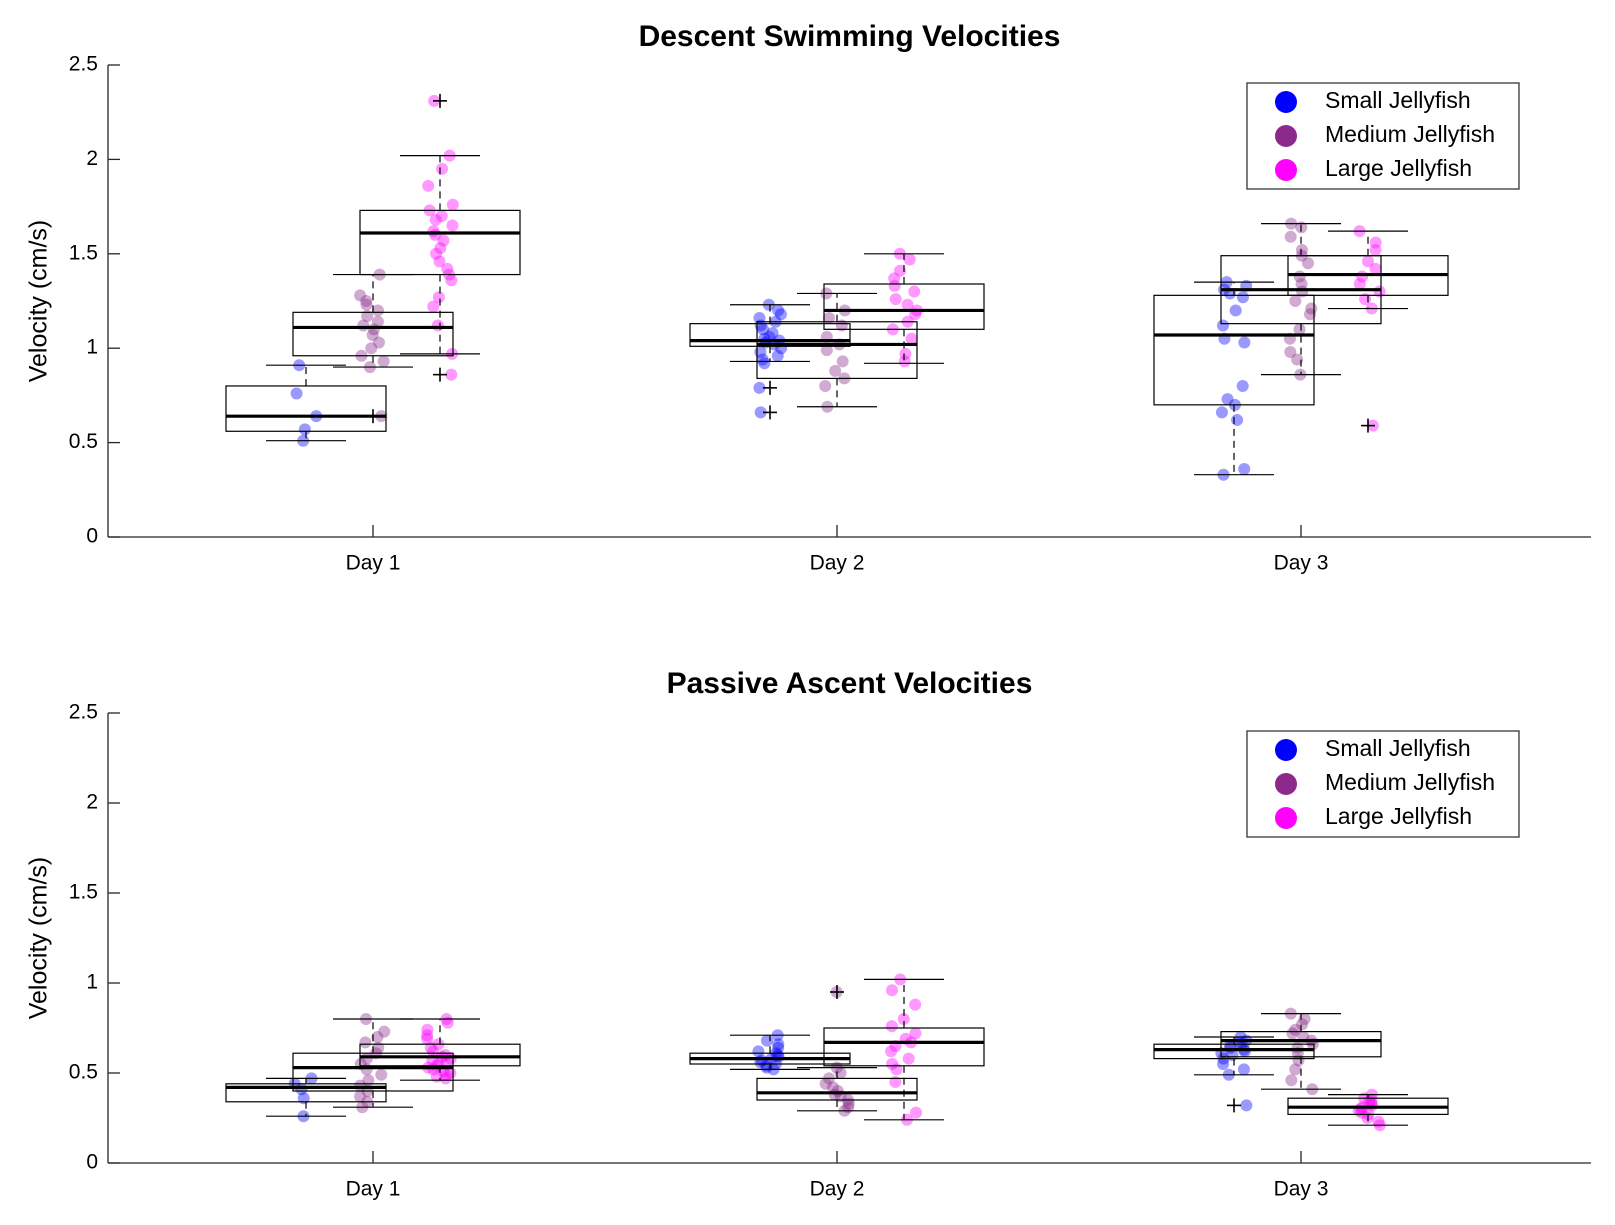  What do you see at coordinates (83, 712) in the screenshot?
I see `y-tick-label: 2.5` at bounding box center [83, 712].